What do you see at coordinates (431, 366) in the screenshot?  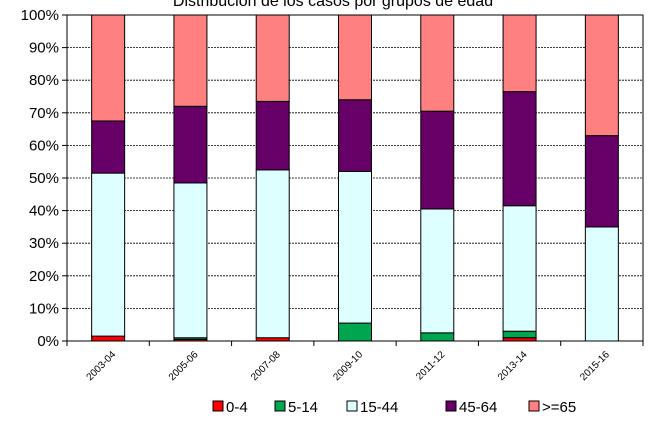 I see `x-tick-label: 2011-12` at bounding box center [431, 366].